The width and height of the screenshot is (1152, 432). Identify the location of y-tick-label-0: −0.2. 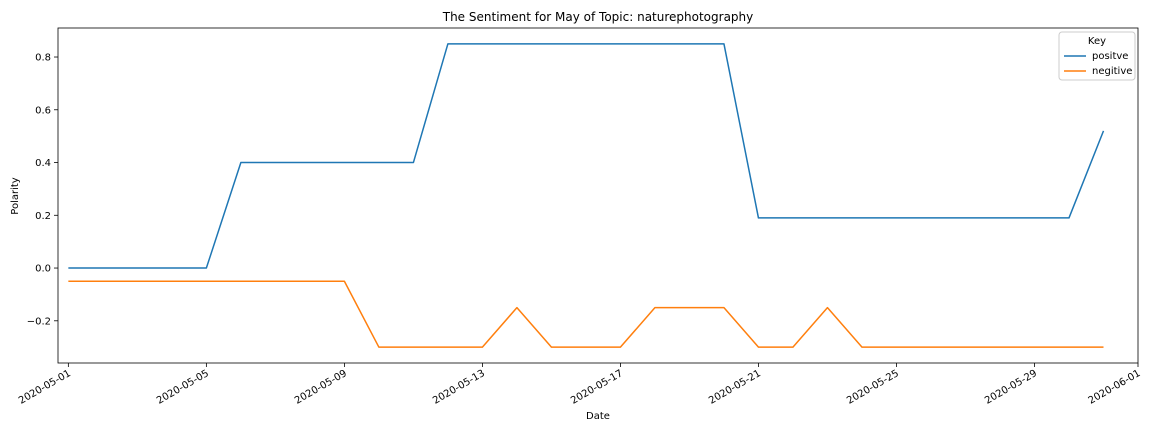
(39, 321).